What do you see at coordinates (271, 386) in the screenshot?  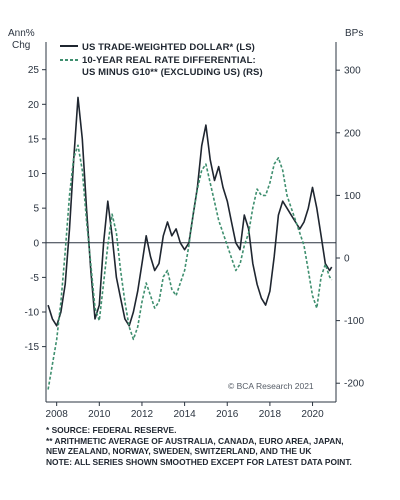 I see `credit-text: © BCA Research 2021` at bounding box center [271, 386].